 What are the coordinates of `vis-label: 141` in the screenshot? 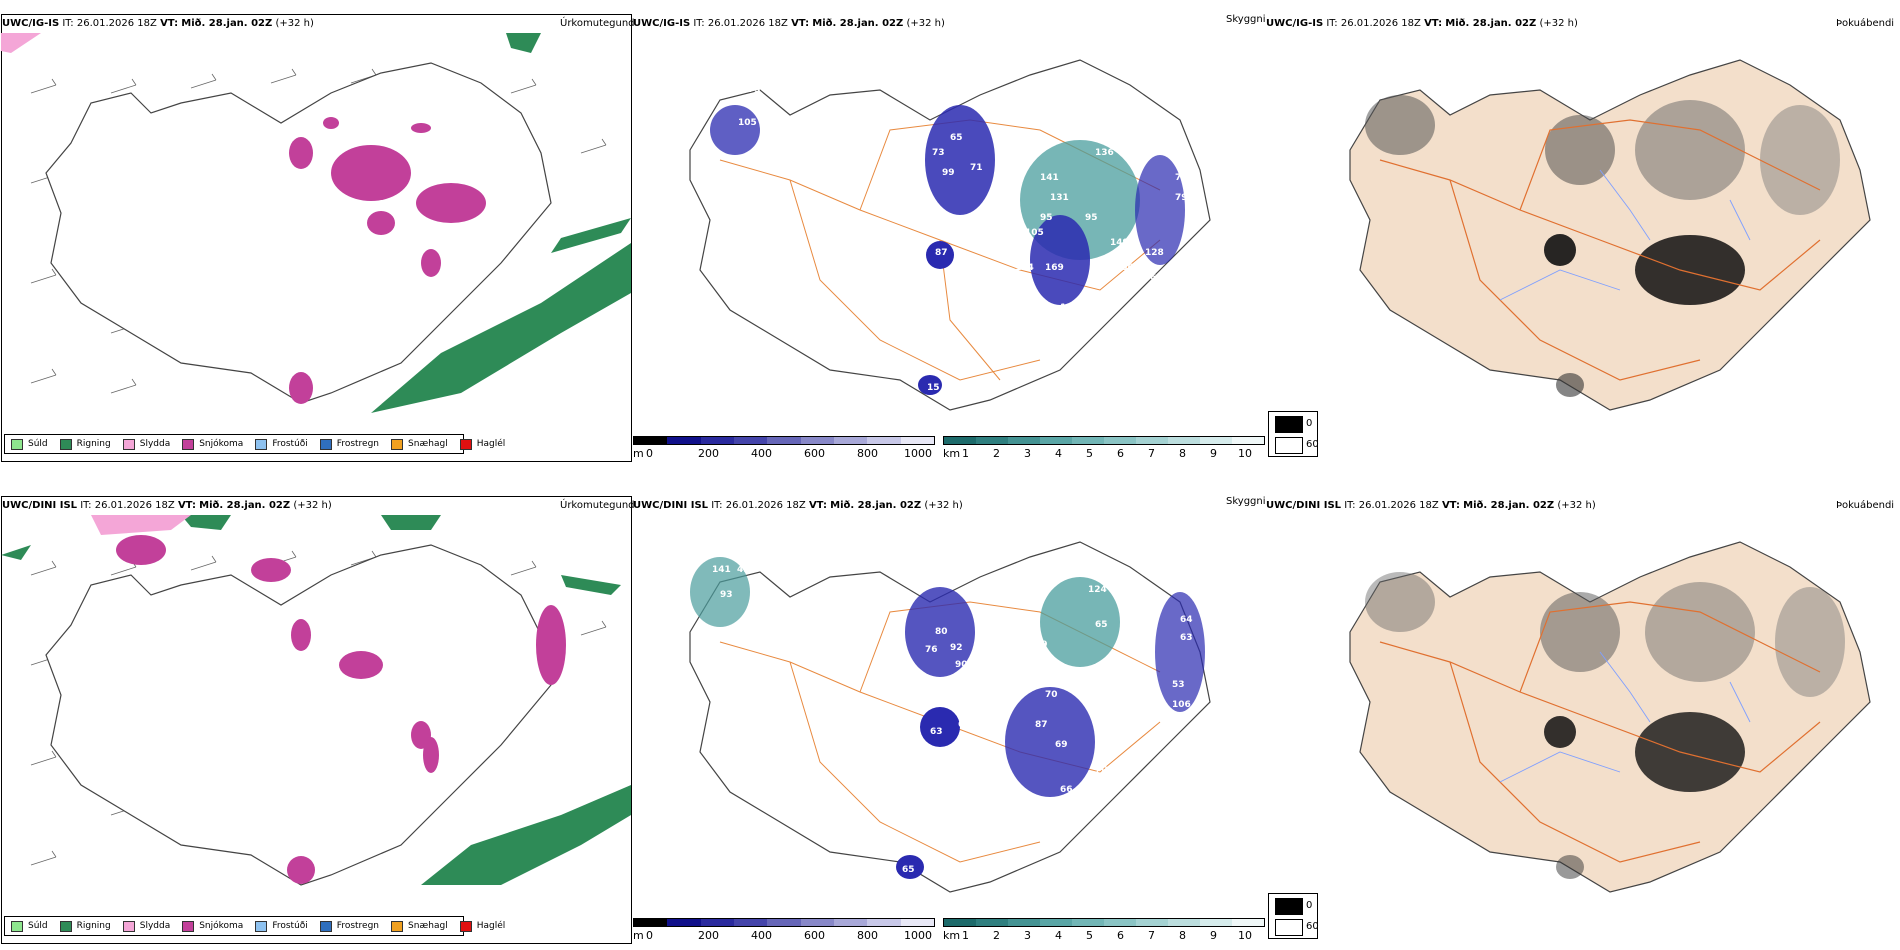 It's located at (1049, 178).